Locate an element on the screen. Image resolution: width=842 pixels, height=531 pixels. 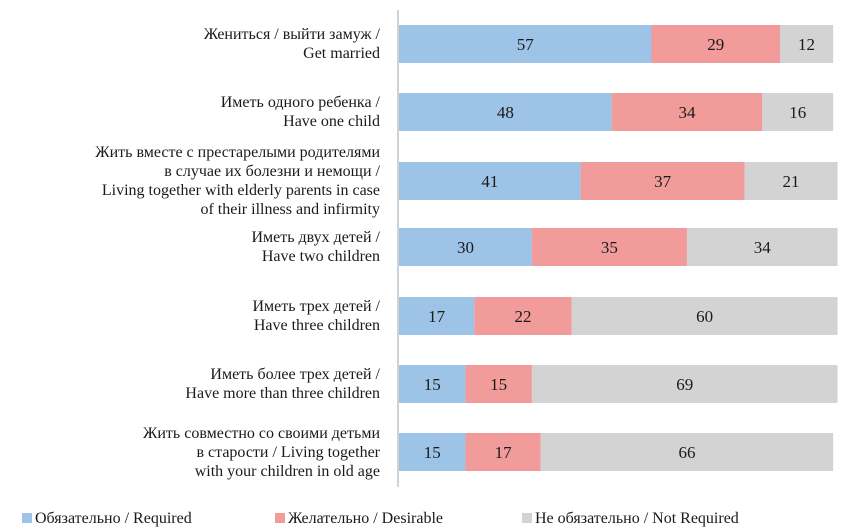
legend-label: Желательно / Desirable is located at coordinates (365, 518).